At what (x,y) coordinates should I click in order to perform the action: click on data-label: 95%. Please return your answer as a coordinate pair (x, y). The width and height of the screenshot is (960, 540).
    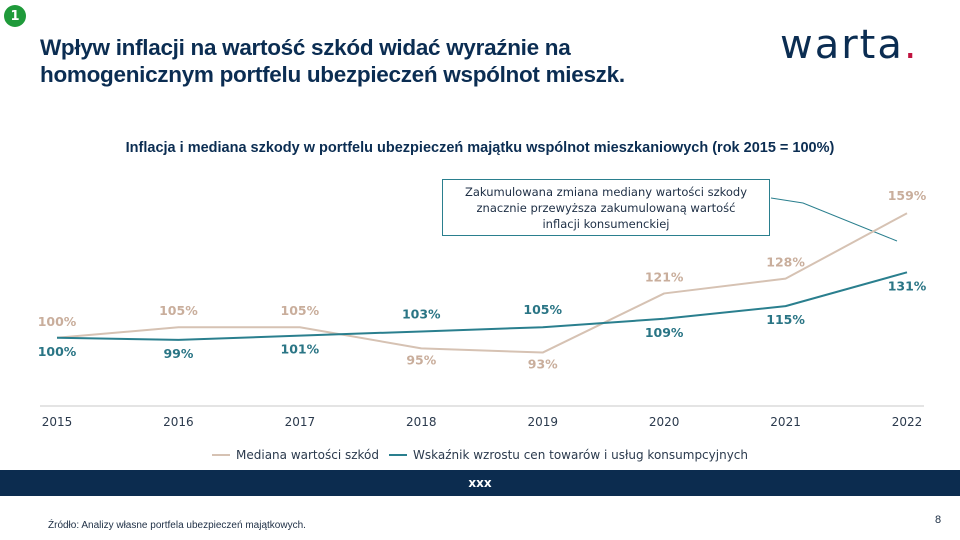
    Looking at the image, I should click on (421, 359).